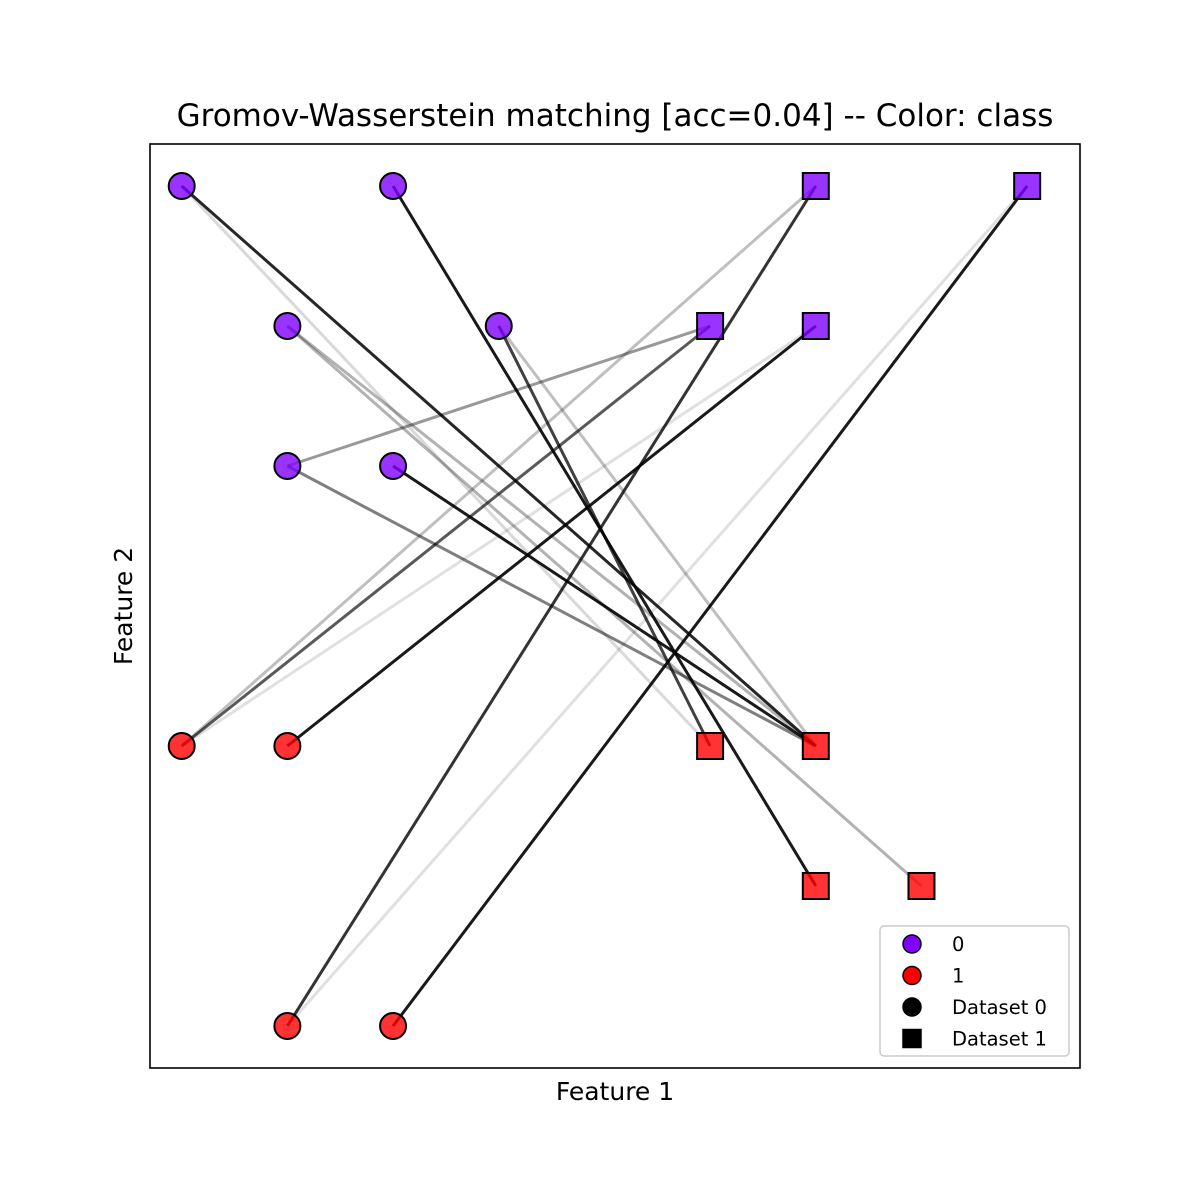 This screenshot has width=1200, height=1200. What do you see at coordinates (123, 606) in the screenshot?
I see `y-axis-label: Feature 2` at bounding box center [123, 606].